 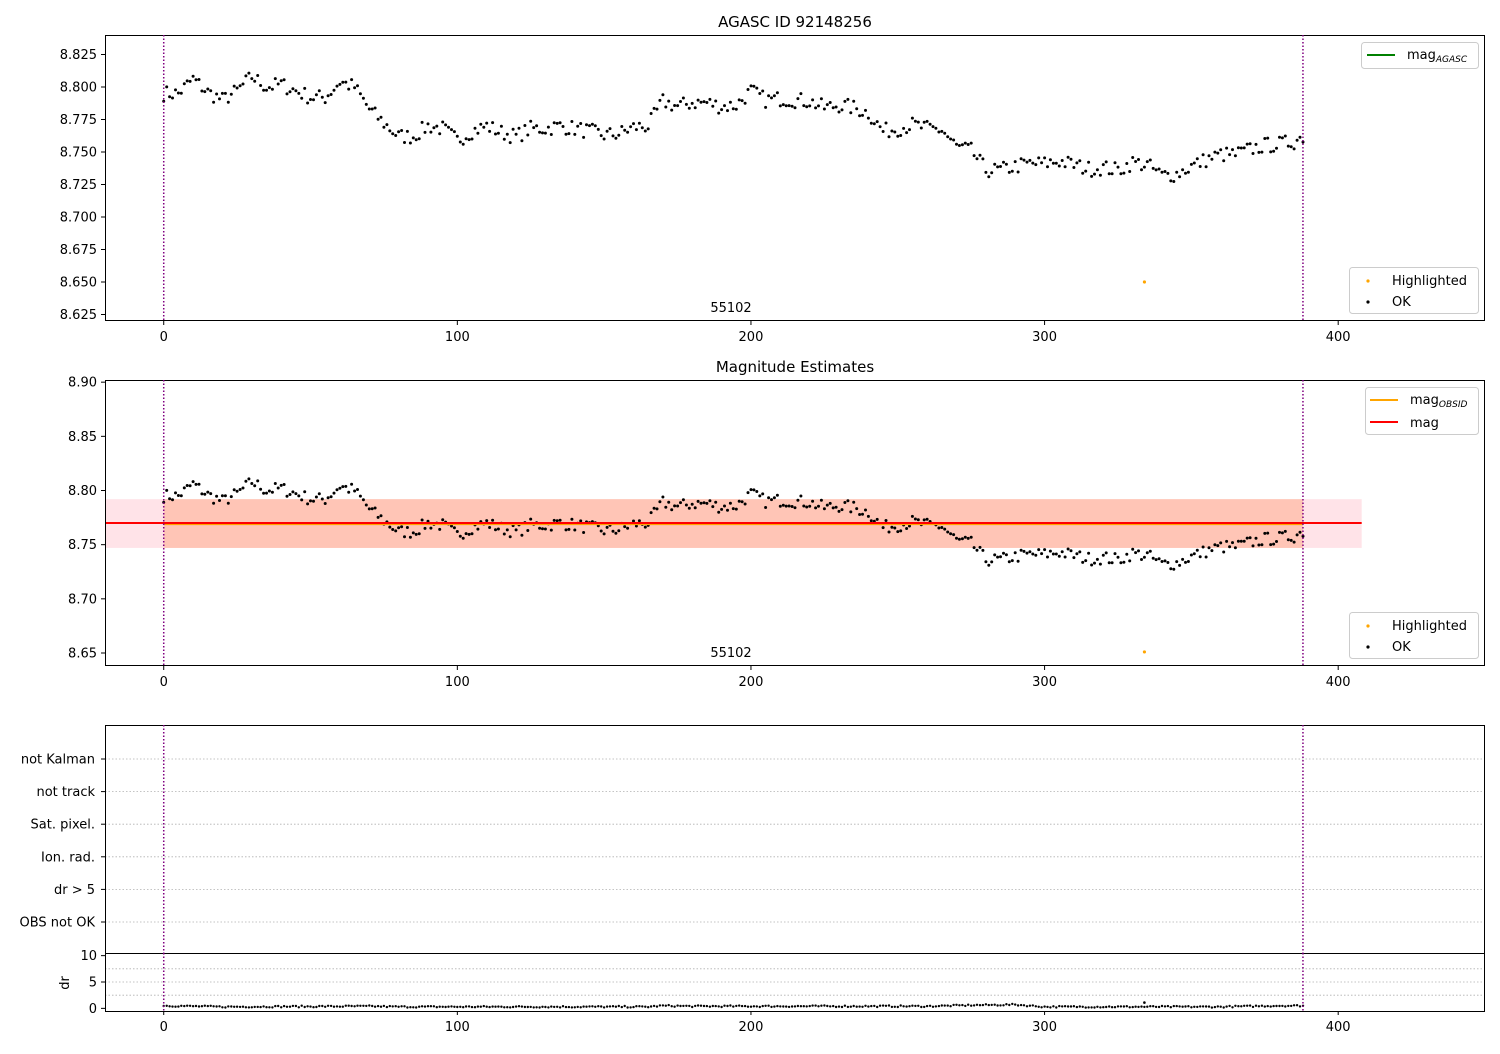 What do you see at coordinates (771, 992) in the screenshot?
I see `panel-dr: 0 100 200 300 400 0 5 10 dr` at bounding box center [771, 992].